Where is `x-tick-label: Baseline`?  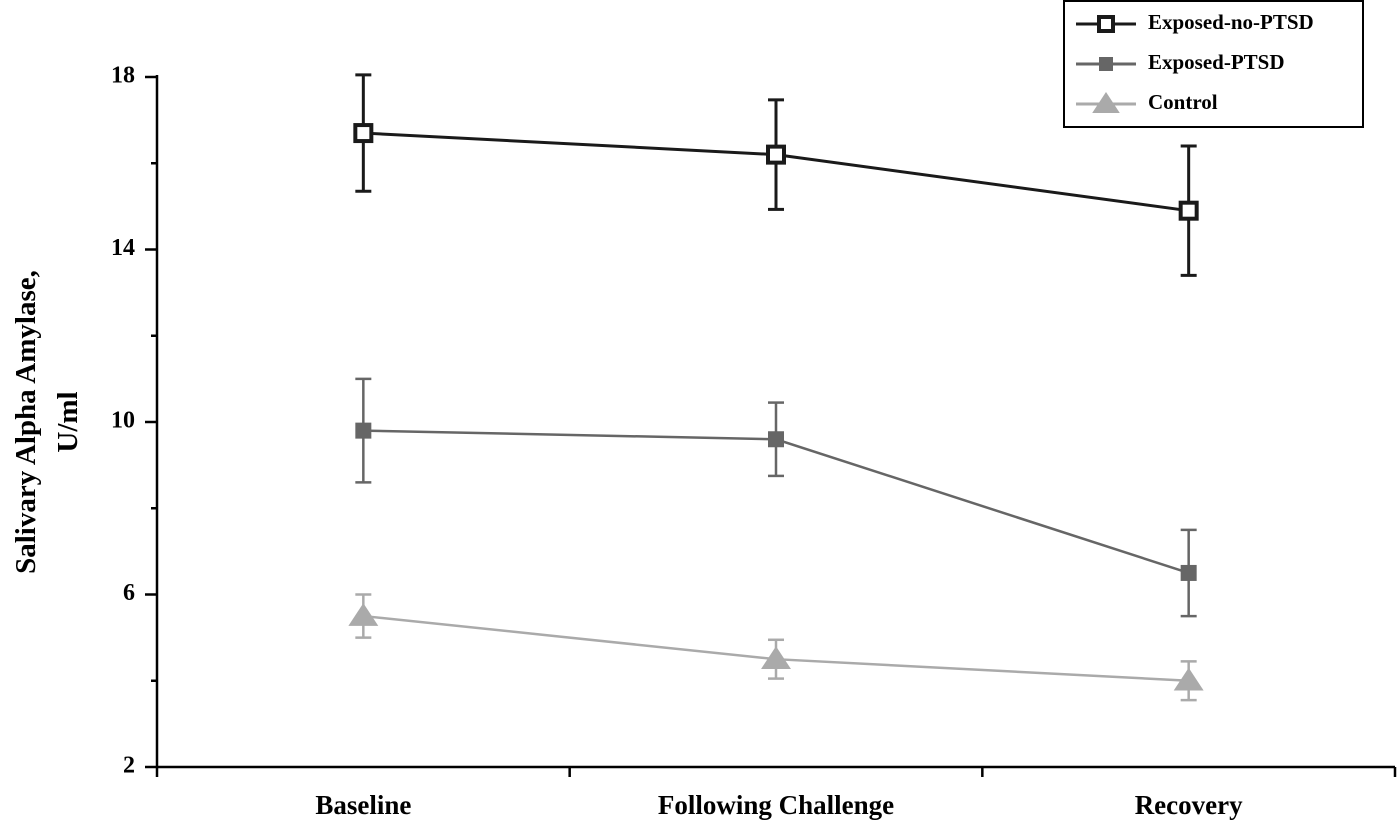 x-tick-label: Baseline is located at coordinates (363, 805).